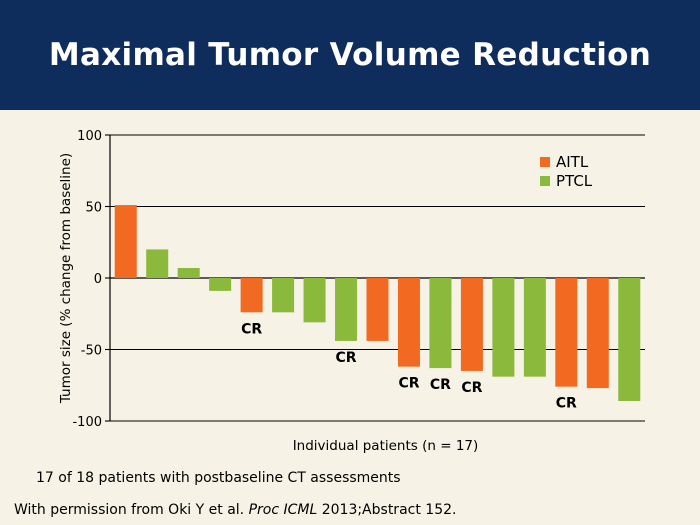  Describe the element at coordinates (89, 136) in the screenshot. I see `y-tick-label: 100` at that location.